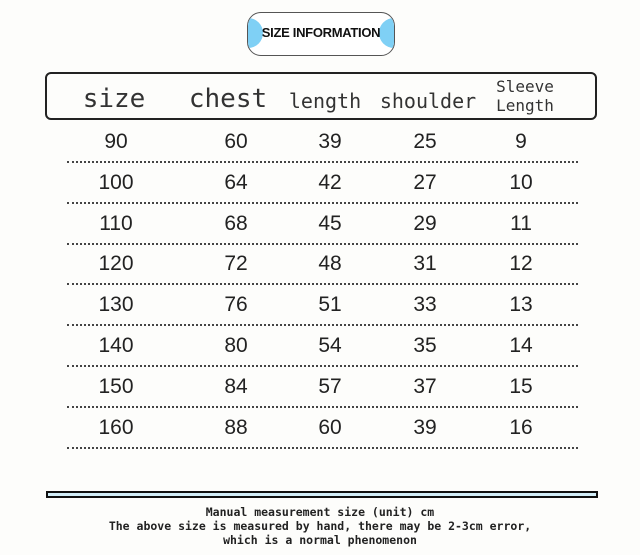  What do you see at coordinates (425, 141) in the screenshot?
I see `cell-shoulder: 25` at bounding box center [425, 141].